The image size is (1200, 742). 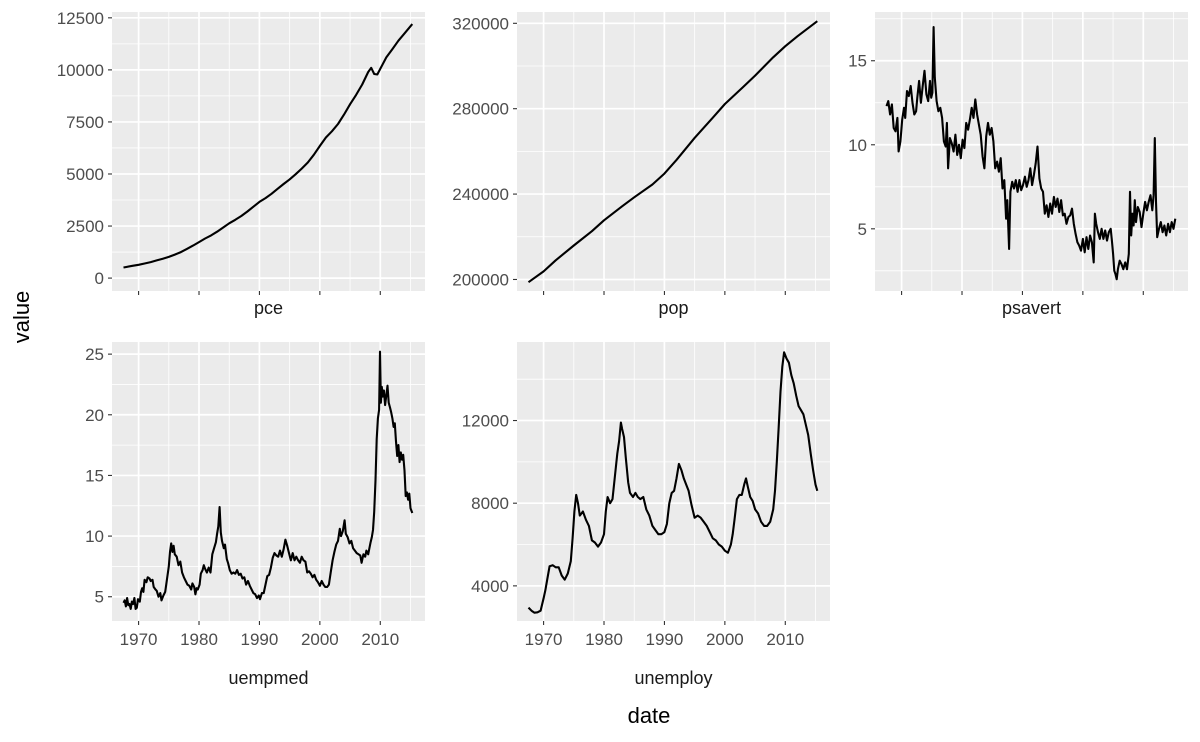 I want to click on series-line-uempmed, so click(x=268, y=480).